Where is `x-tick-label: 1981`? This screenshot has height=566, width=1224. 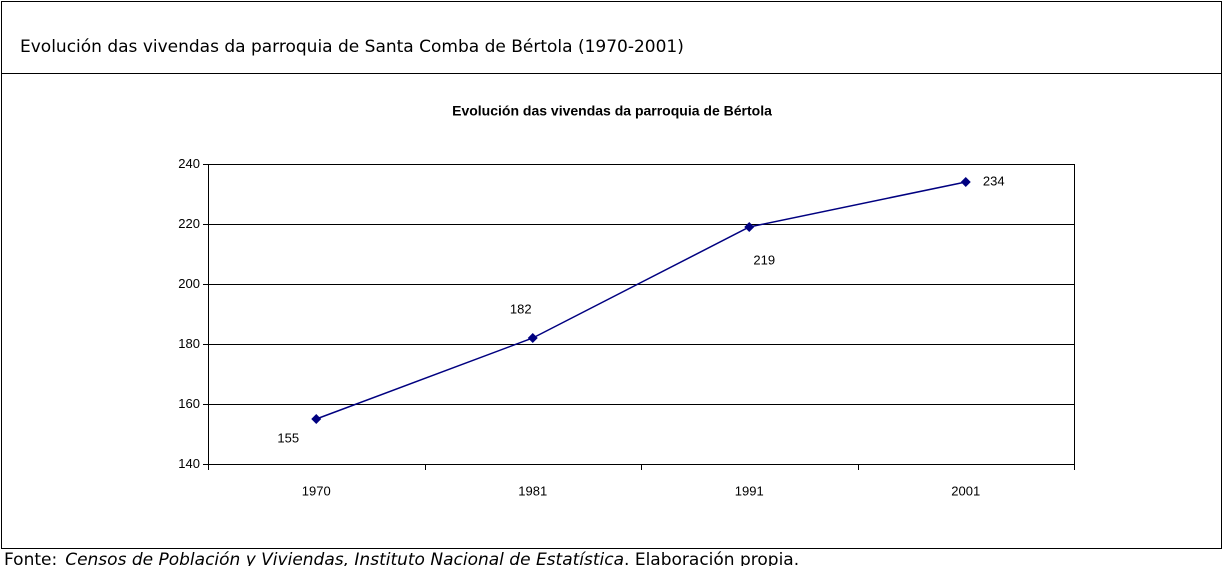 x-tick-label: 1981 is located at coordinates (532, 490).